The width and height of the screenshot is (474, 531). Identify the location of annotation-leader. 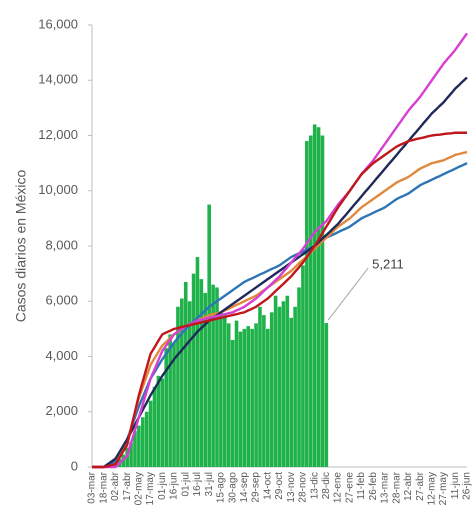
(348, 294).